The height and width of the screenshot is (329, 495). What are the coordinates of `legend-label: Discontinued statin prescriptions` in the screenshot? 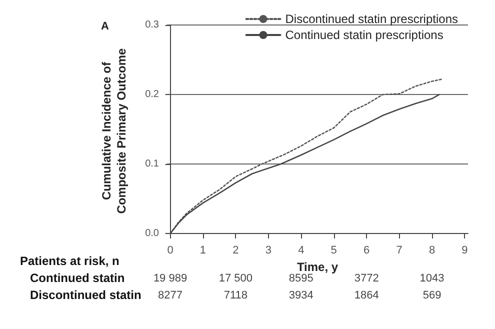 It's located at (371, 19).